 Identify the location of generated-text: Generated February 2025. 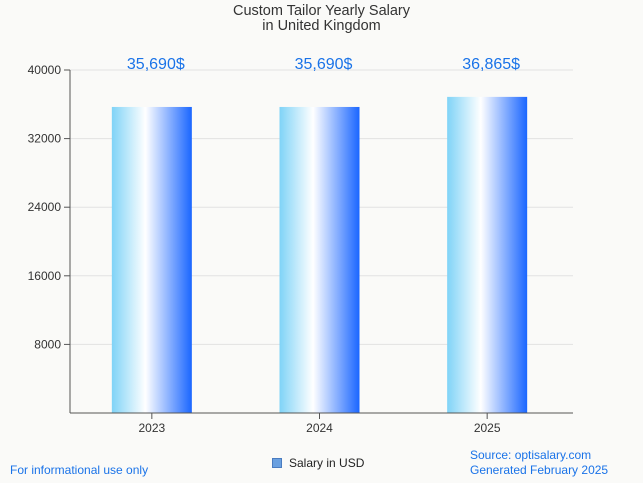
(539, 470).